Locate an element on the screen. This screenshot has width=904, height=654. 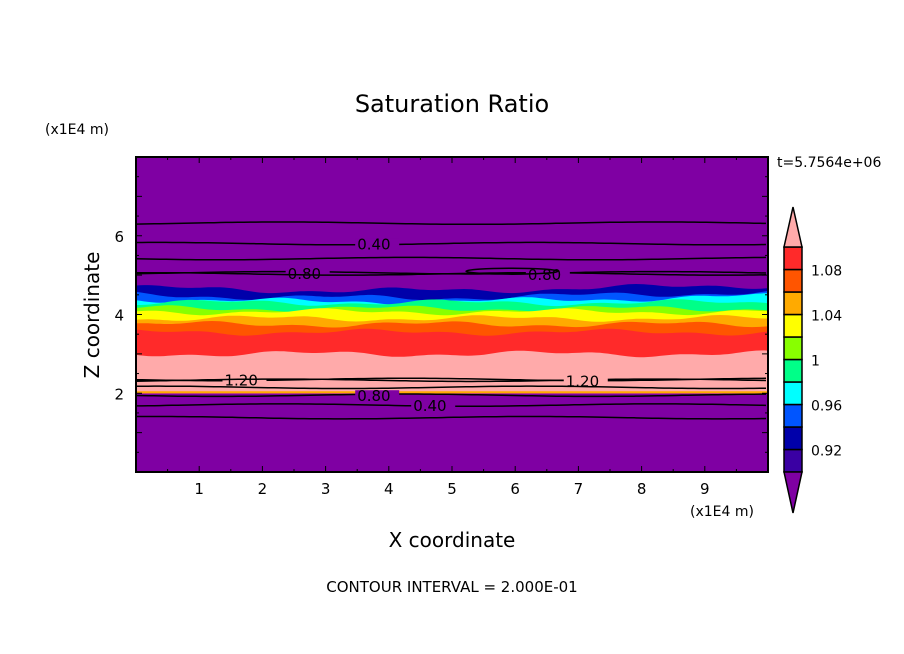
y-axis-label: Z coordinate is located at coordinates (92, 315).